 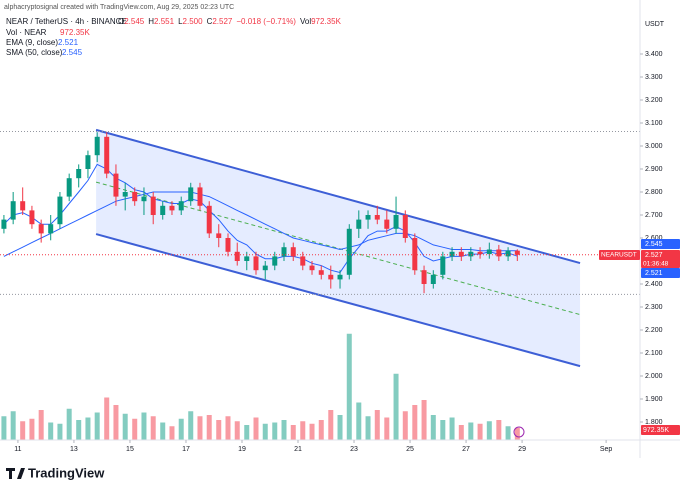 What do you see at coordinates (654, 244) in the screenshot?
I see `sma-badge-label: 2.545` at bounding box center [654, 244].